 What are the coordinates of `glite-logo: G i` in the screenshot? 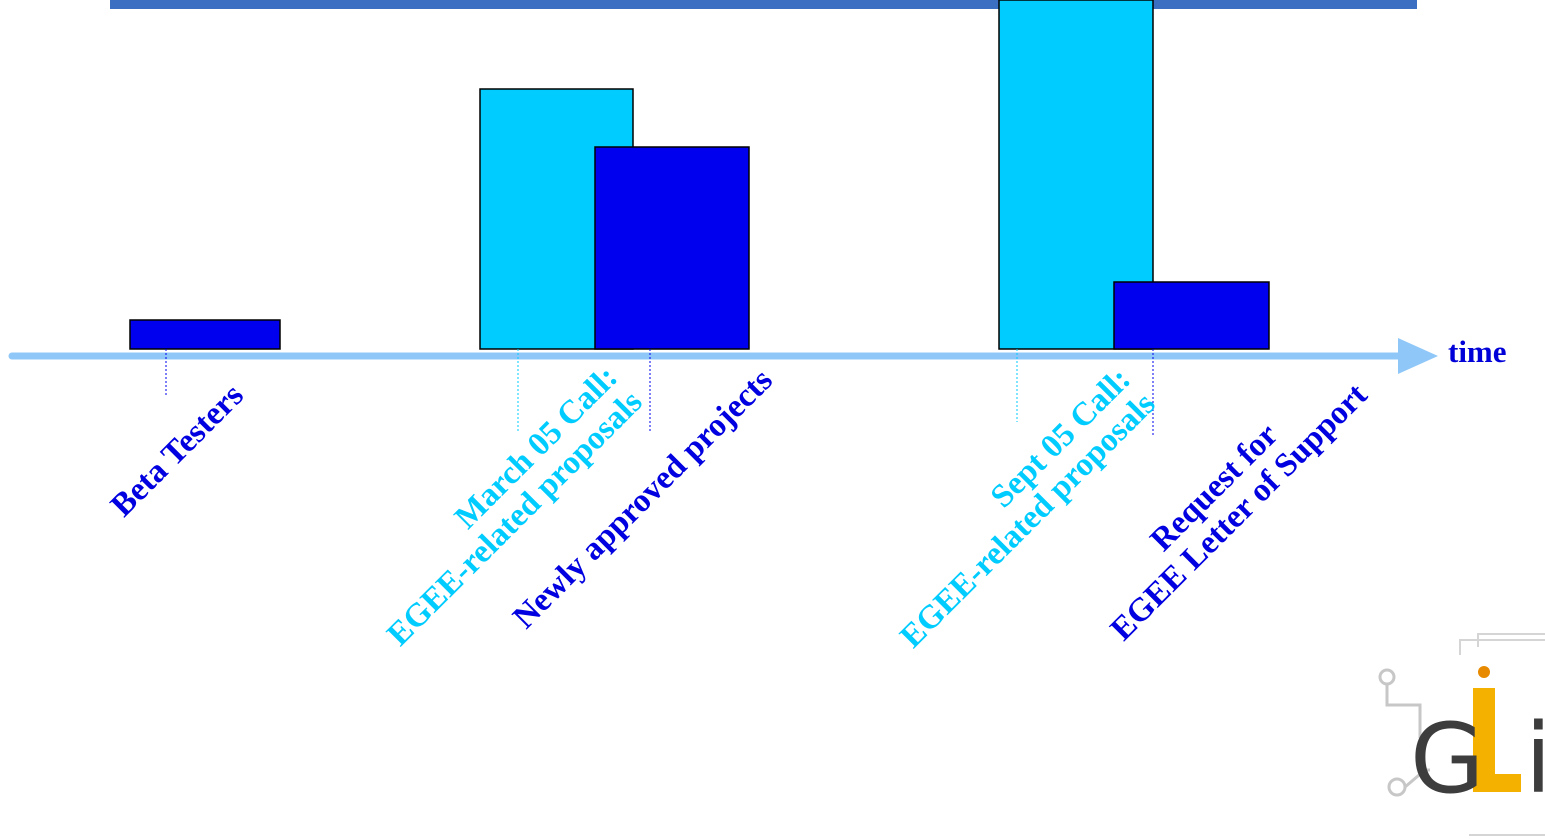 It's located at (1456, 732).